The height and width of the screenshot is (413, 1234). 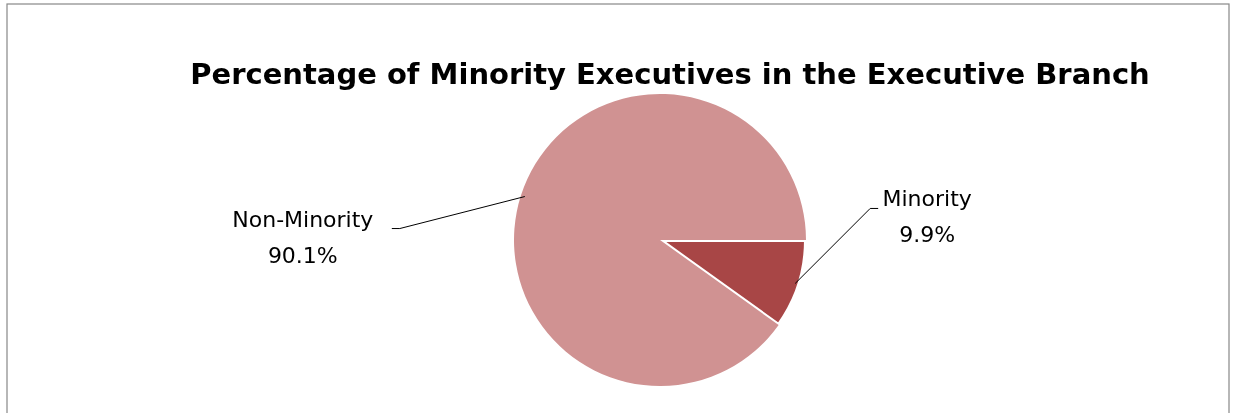 What do you see at coordinates (302, 255) in the screenshot?
I see `data-label: 90.1%` at bounding box center [302, 255].